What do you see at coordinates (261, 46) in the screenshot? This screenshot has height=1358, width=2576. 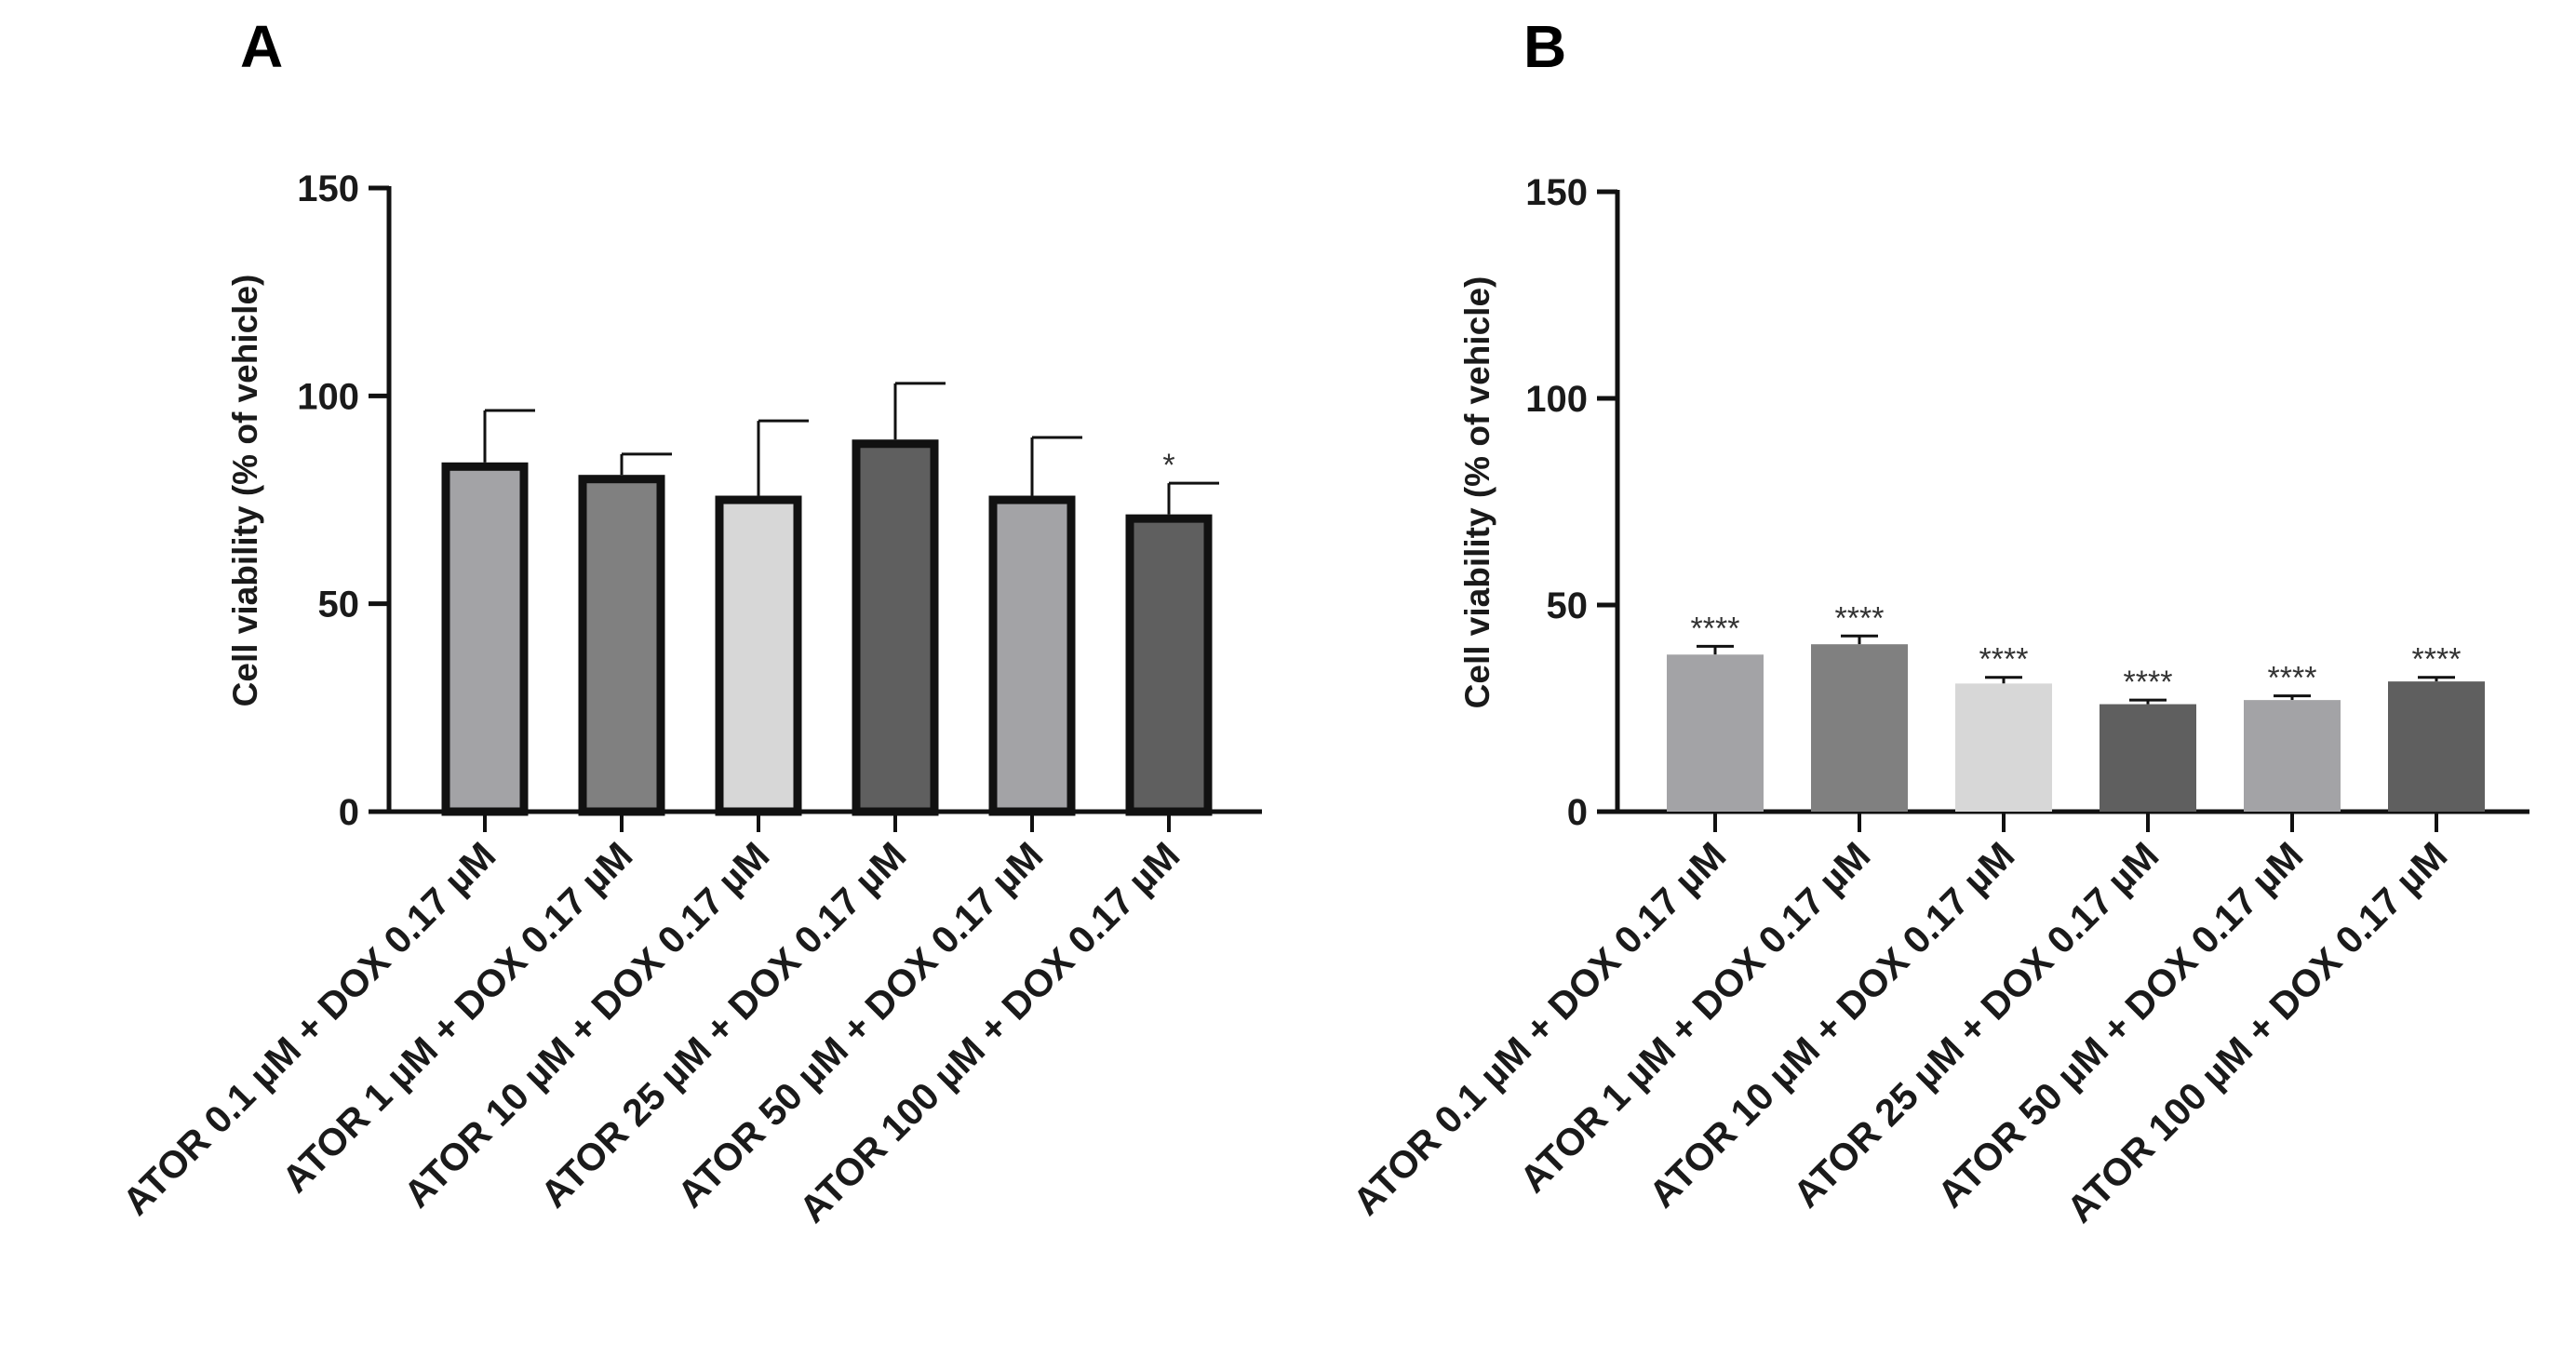 I see `panel-letter: A` at bounding box center [261, 46].